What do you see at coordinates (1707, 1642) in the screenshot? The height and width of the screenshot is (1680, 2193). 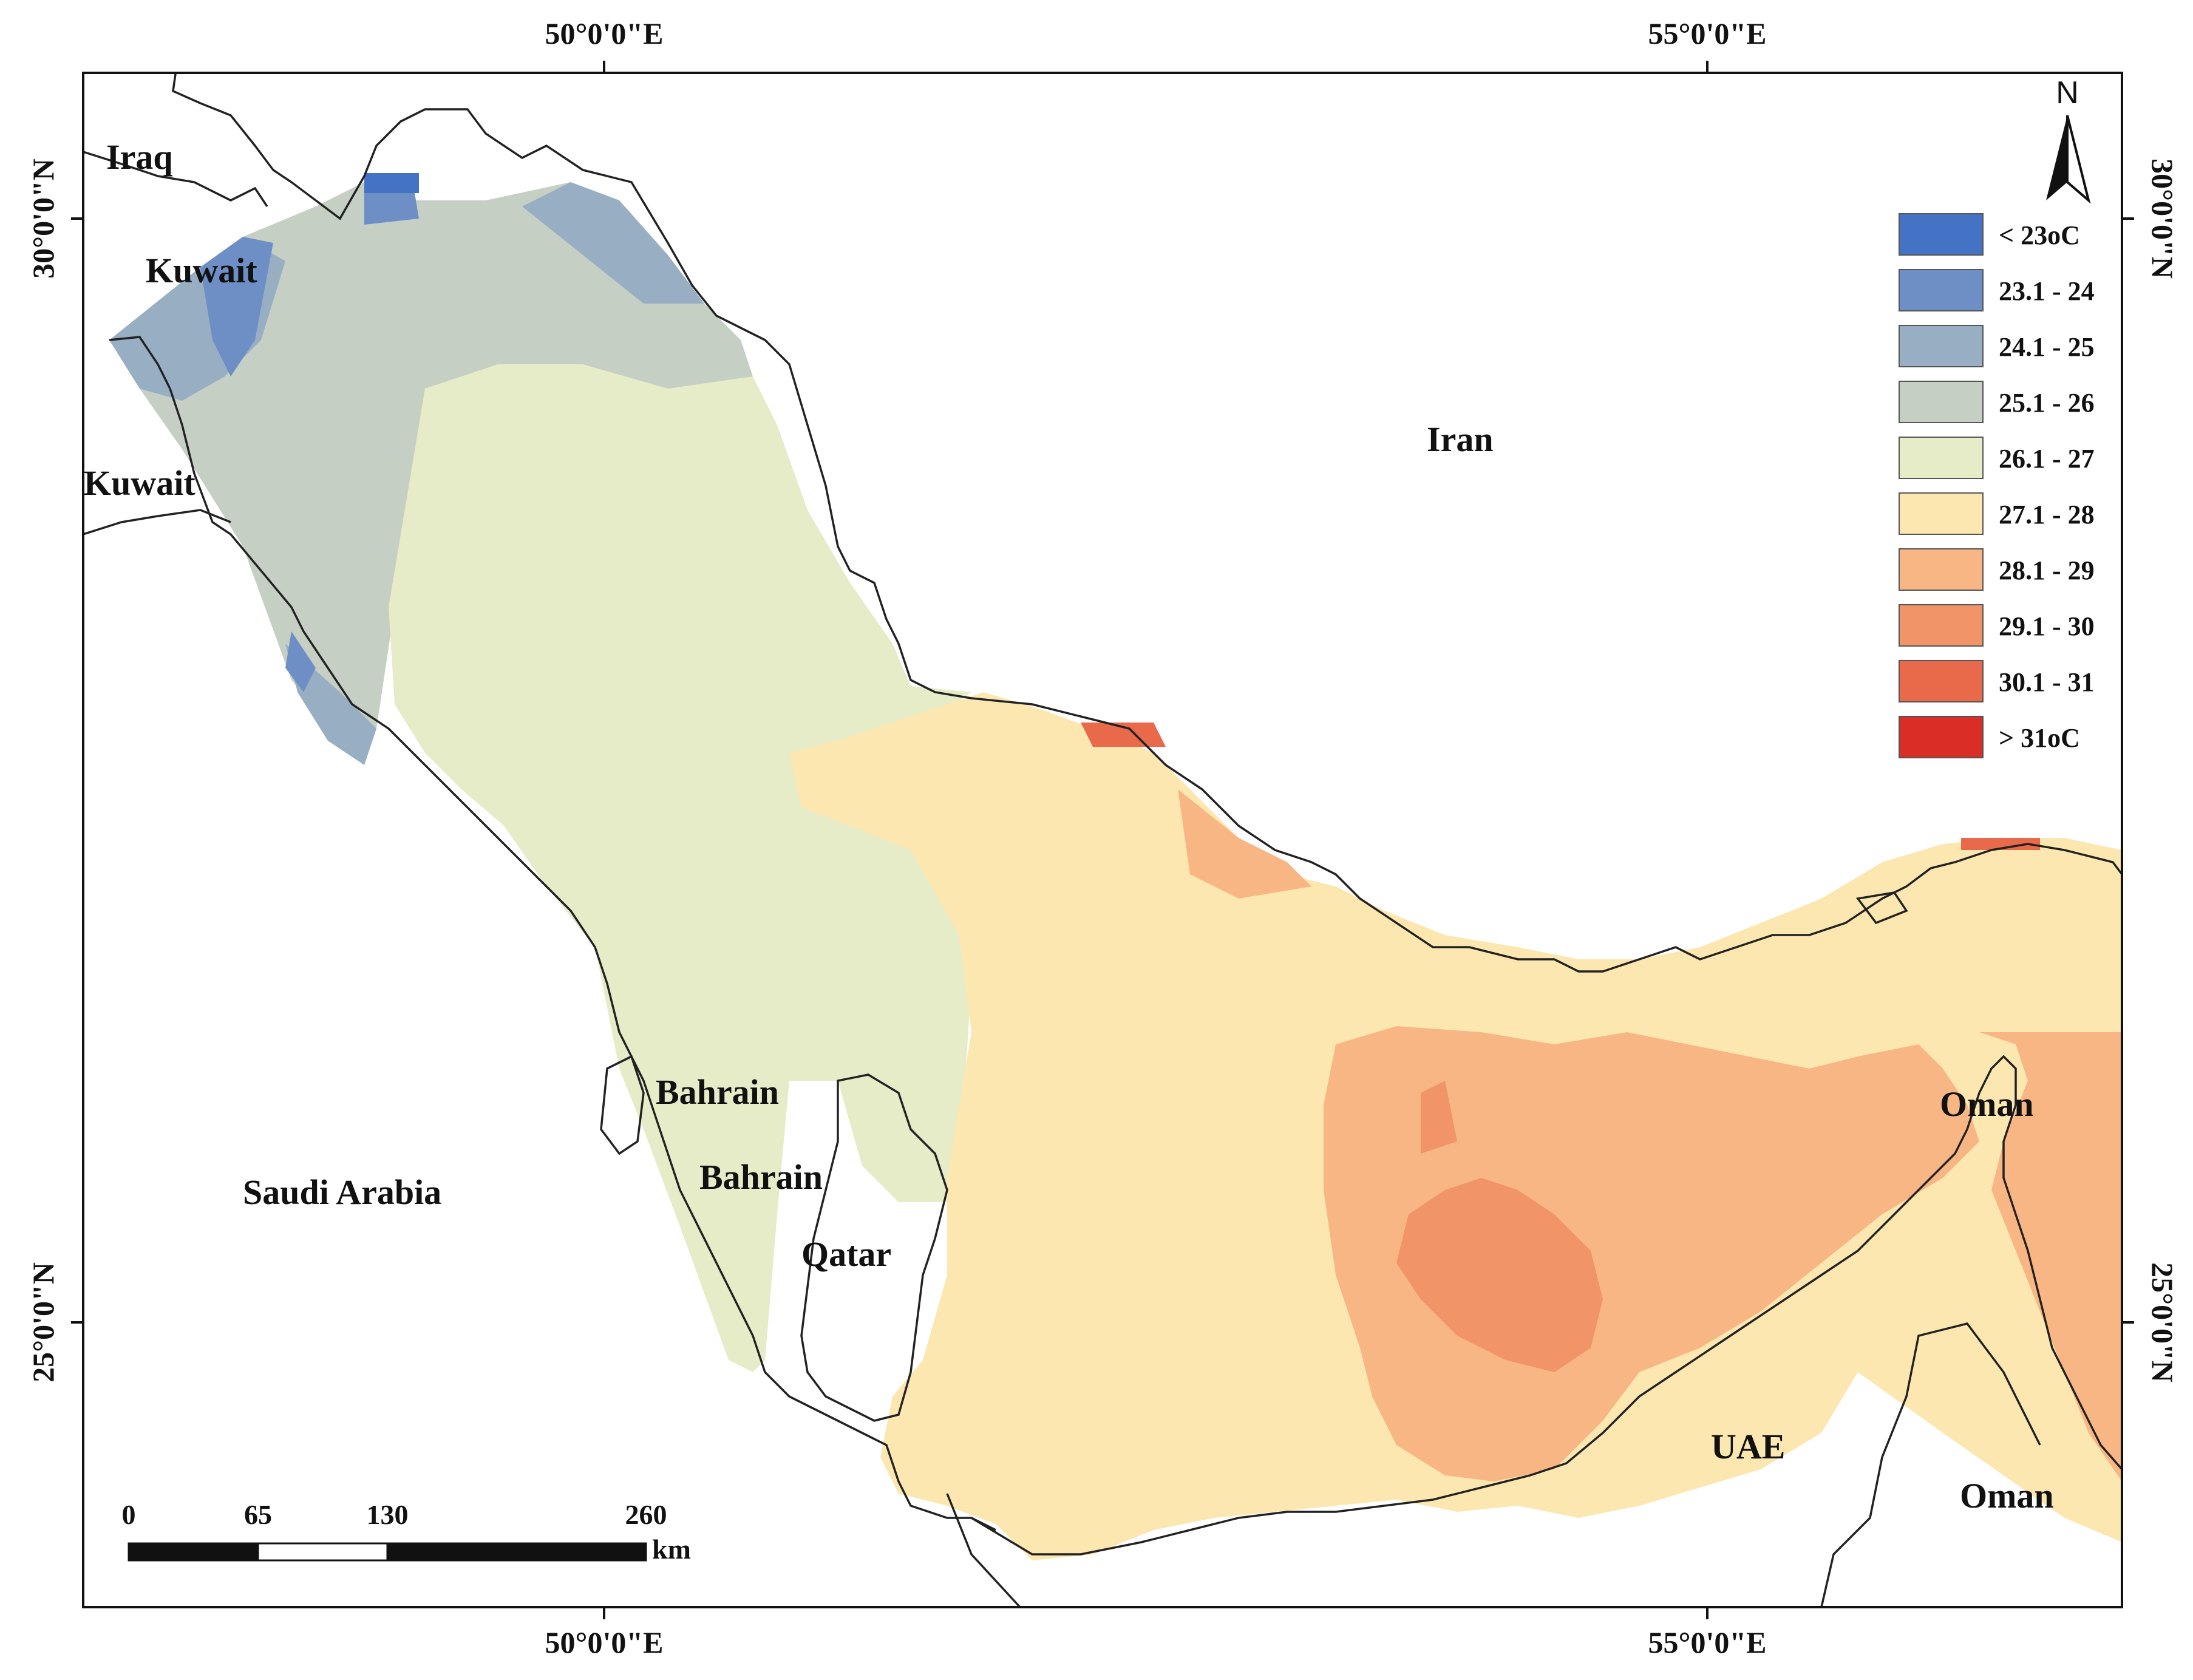 I see `lon-label-bottom-55: 55°0'0"E` at bounding box center [1707, 1642].